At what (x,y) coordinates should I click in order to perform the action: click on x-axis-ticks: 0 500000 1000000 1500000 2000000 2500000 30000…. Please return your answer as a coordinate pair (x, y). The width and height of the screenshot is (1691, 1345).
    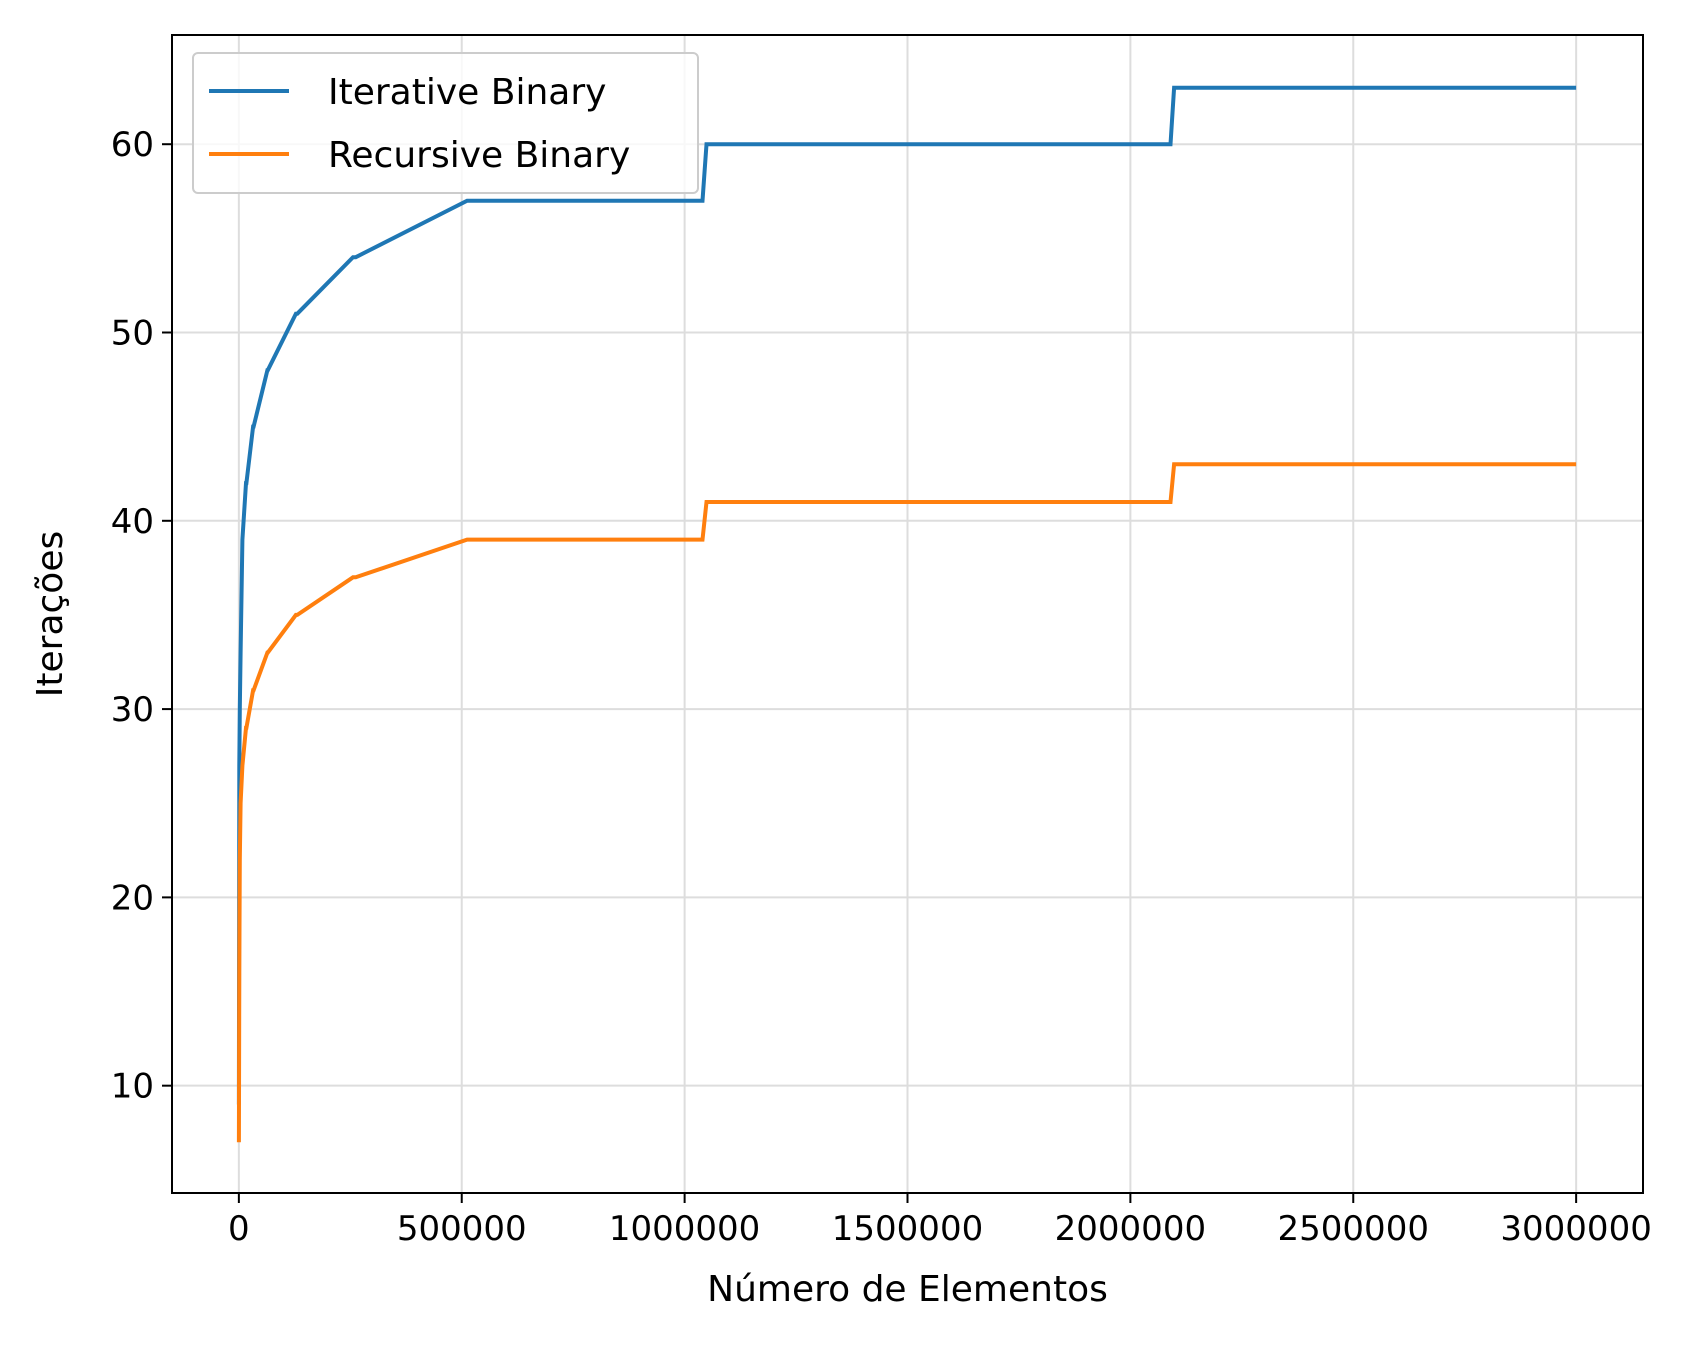
    Looking at the image, I should click on (940, 1221).